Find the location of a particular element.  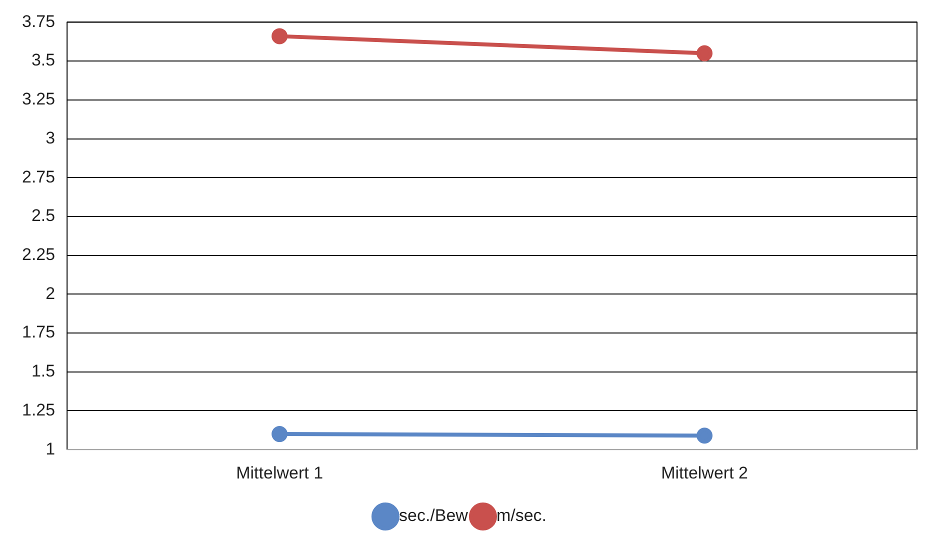

y-tick-label: 1.75 is located at coordinates (39, 332).